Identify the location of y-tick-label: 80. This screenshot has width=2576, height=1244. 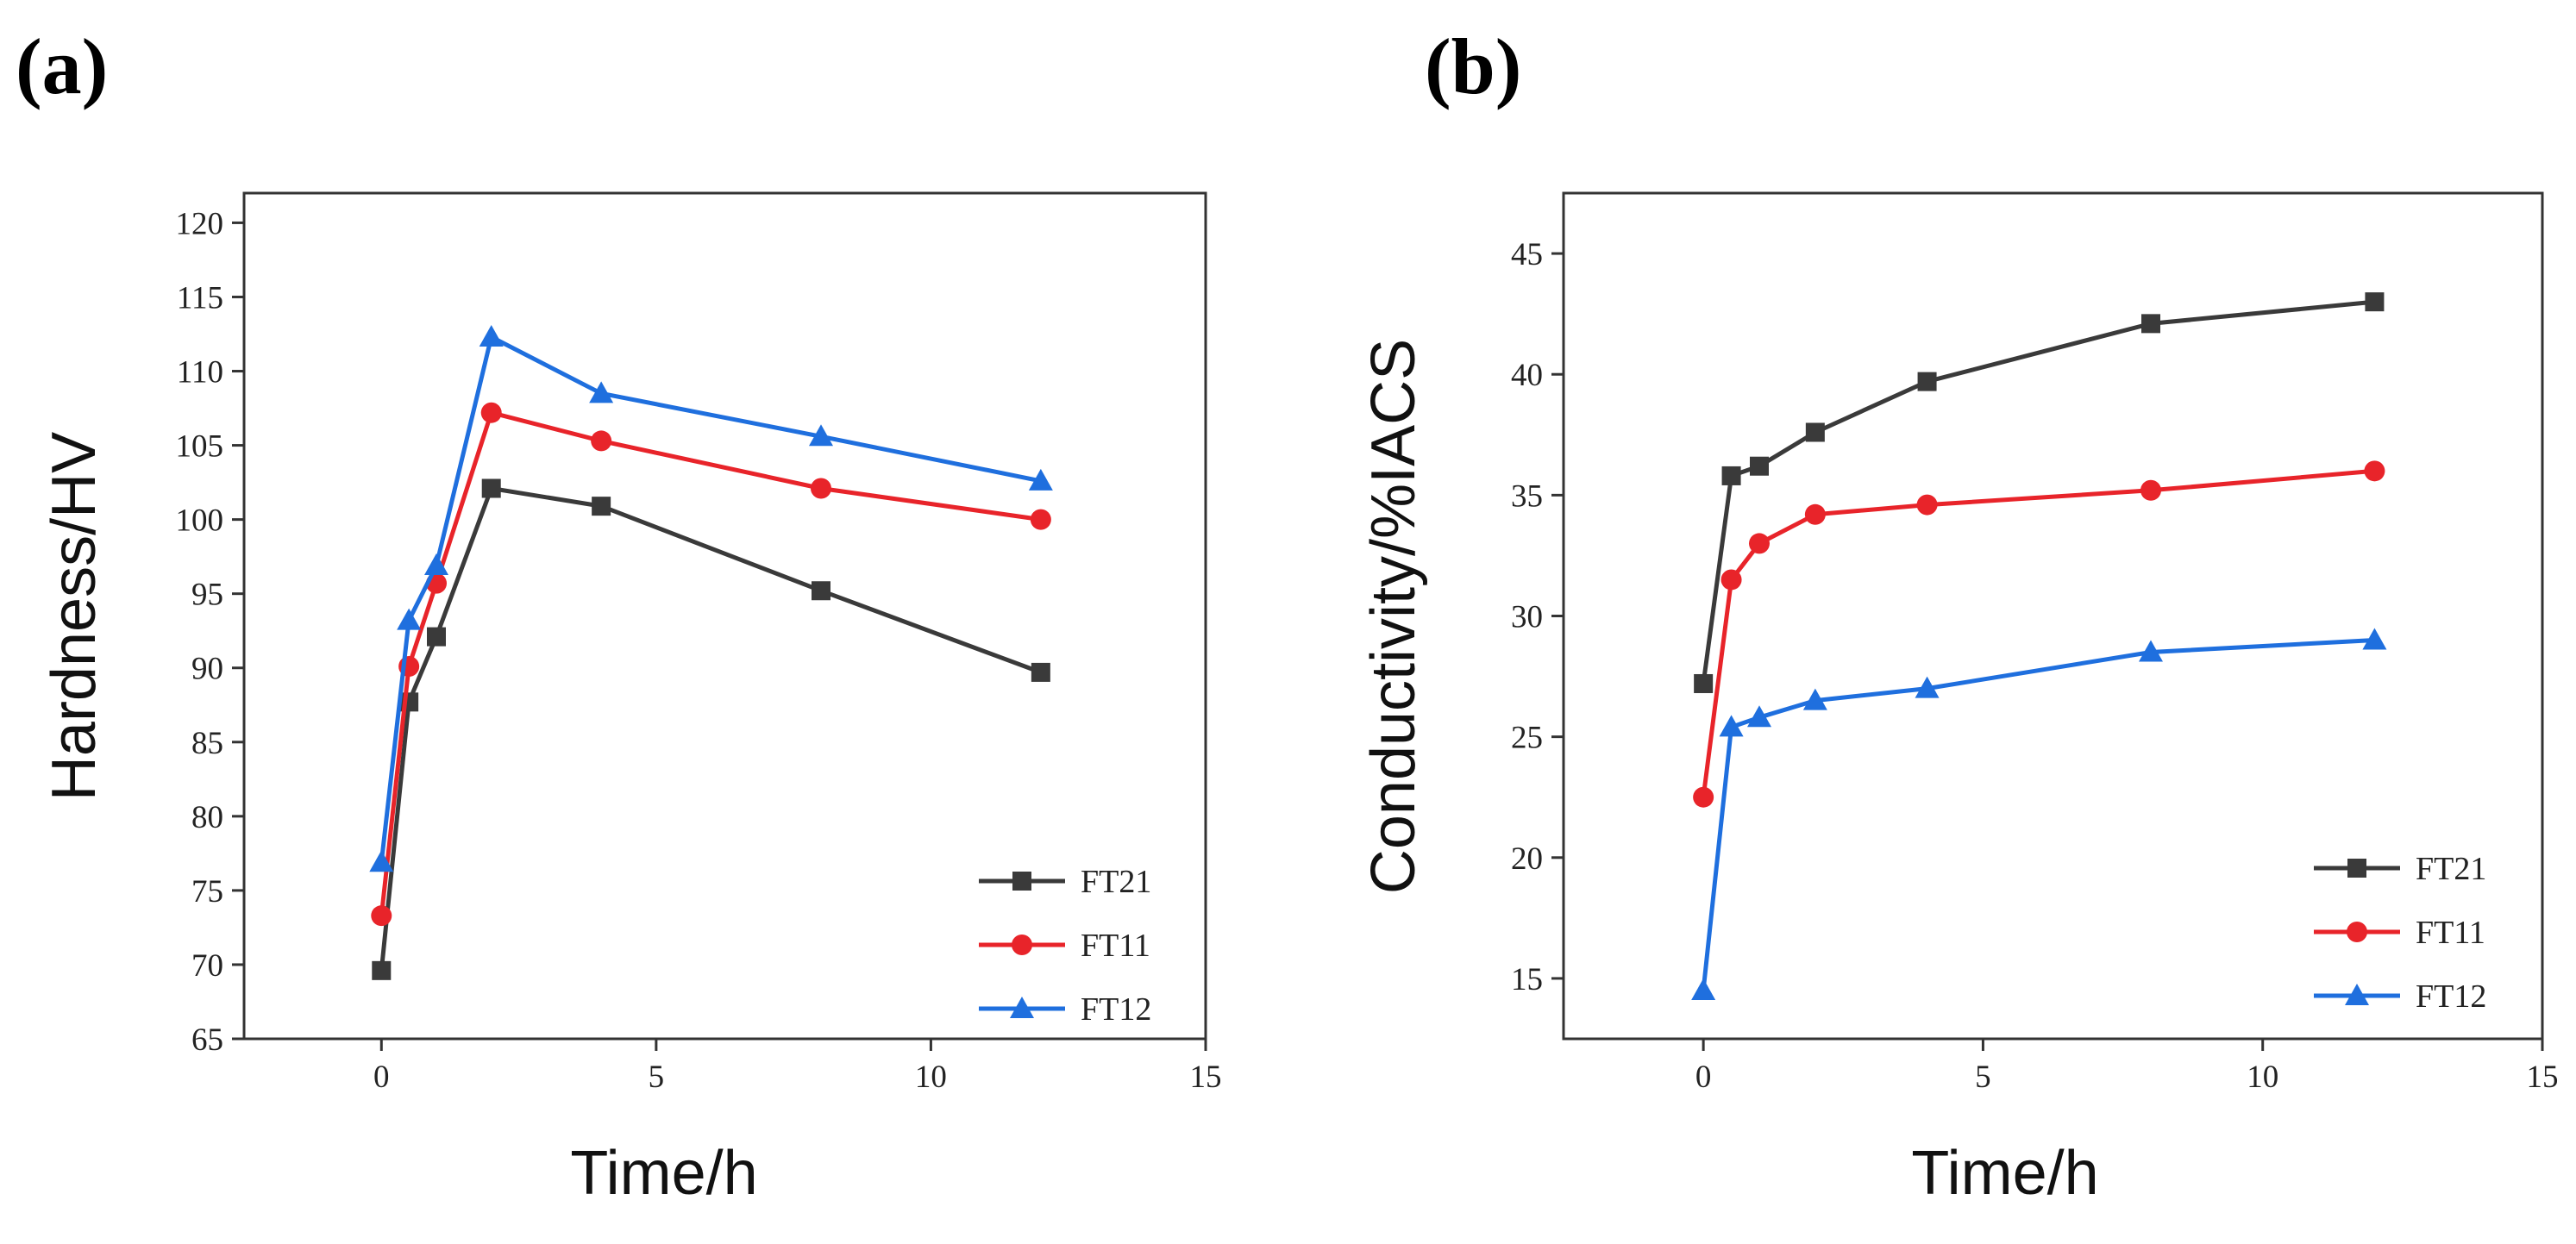
(207, 817).